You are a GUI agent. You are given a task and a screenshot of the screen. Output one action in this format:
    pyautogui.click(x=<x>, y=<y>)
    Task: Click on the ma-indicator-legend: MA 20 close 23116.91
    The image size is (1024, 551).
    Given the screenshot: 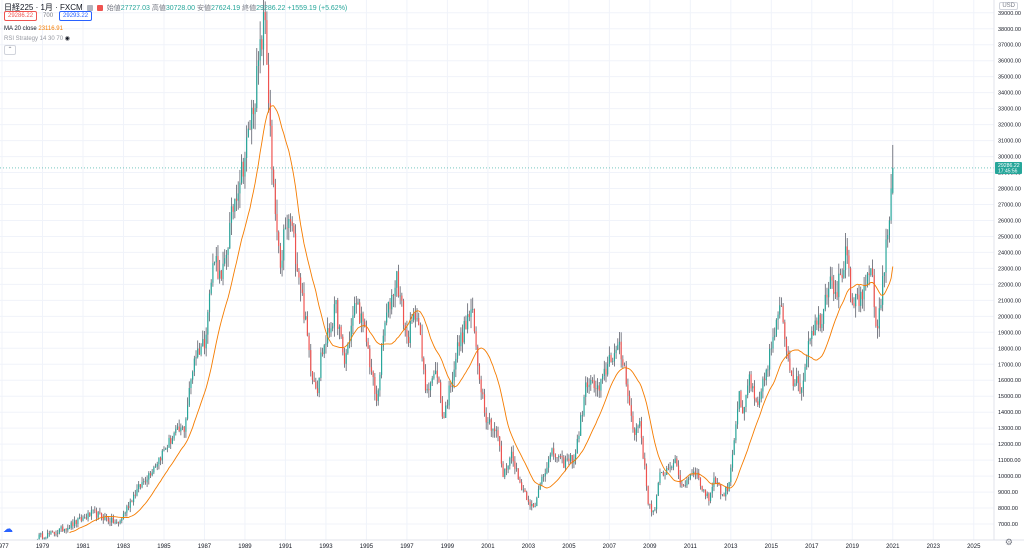 What is the action you would take?
    pyautogui.click(x=33, y=29)
    